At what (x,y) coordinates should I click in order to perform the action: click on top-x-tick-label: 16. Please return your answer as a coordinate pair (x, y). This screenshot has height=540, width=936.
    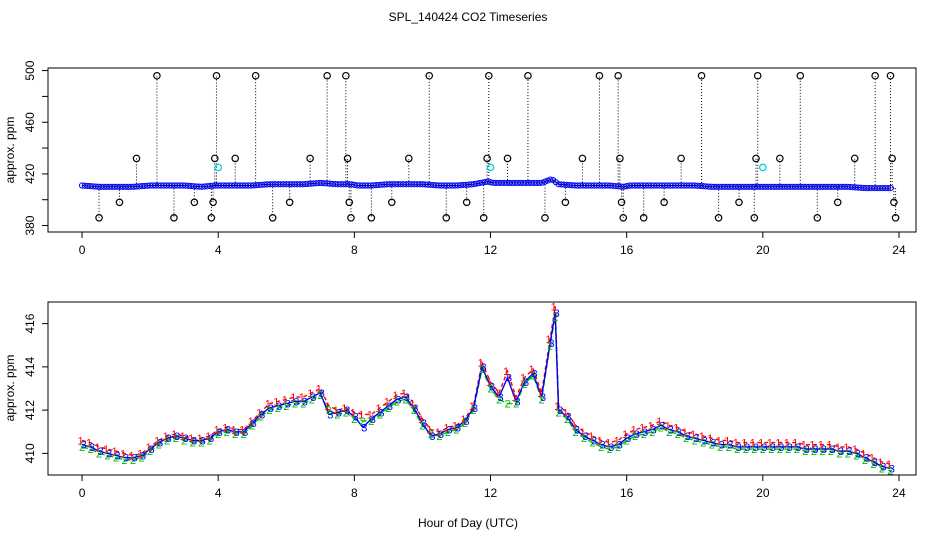
    Looking at the image, I should click on (627, 250).